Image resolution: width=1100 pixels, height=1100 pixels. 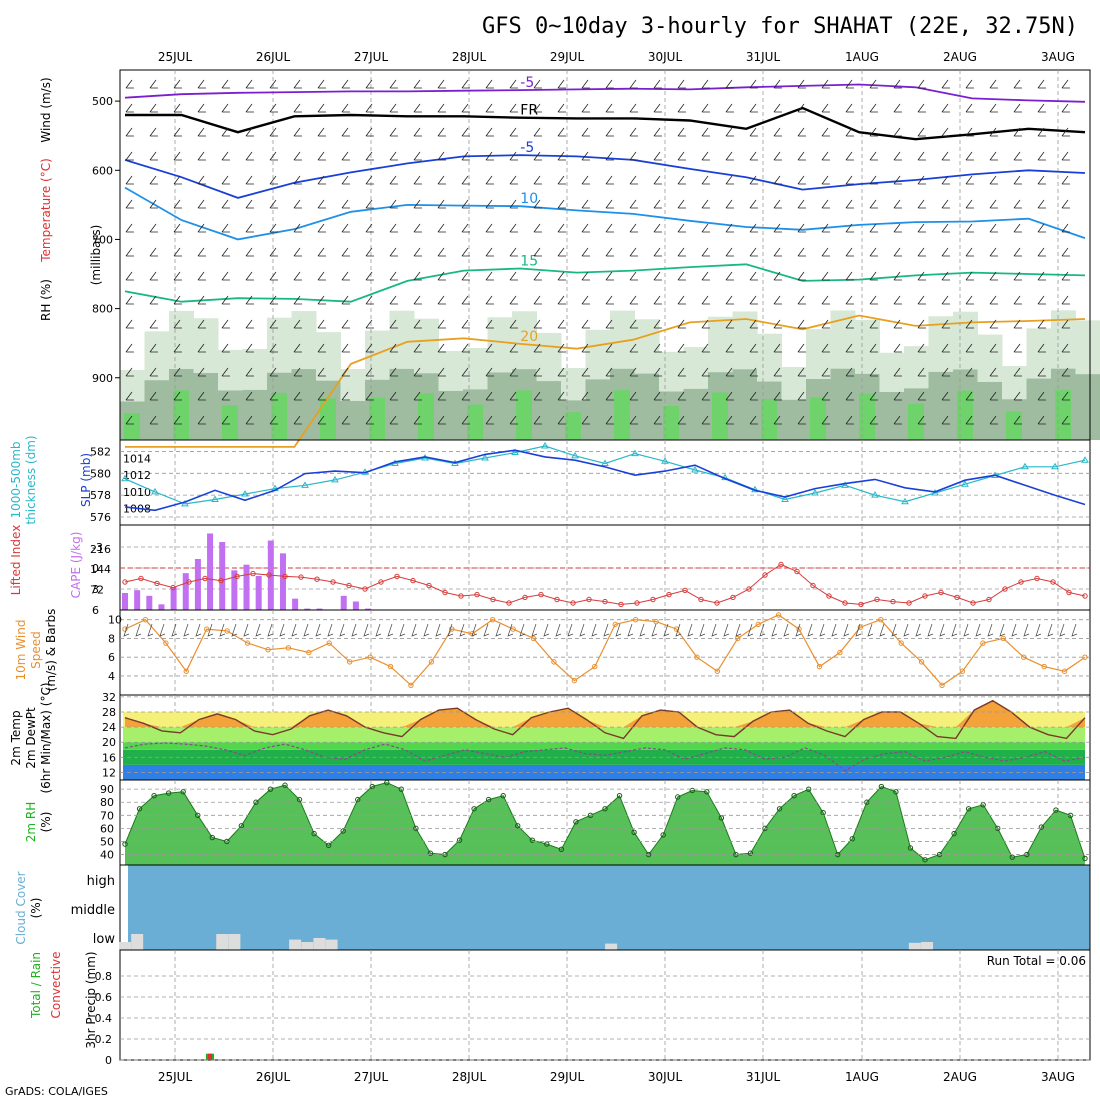 I want to click on precip-panel-frame, so click(x=605, y=1005).